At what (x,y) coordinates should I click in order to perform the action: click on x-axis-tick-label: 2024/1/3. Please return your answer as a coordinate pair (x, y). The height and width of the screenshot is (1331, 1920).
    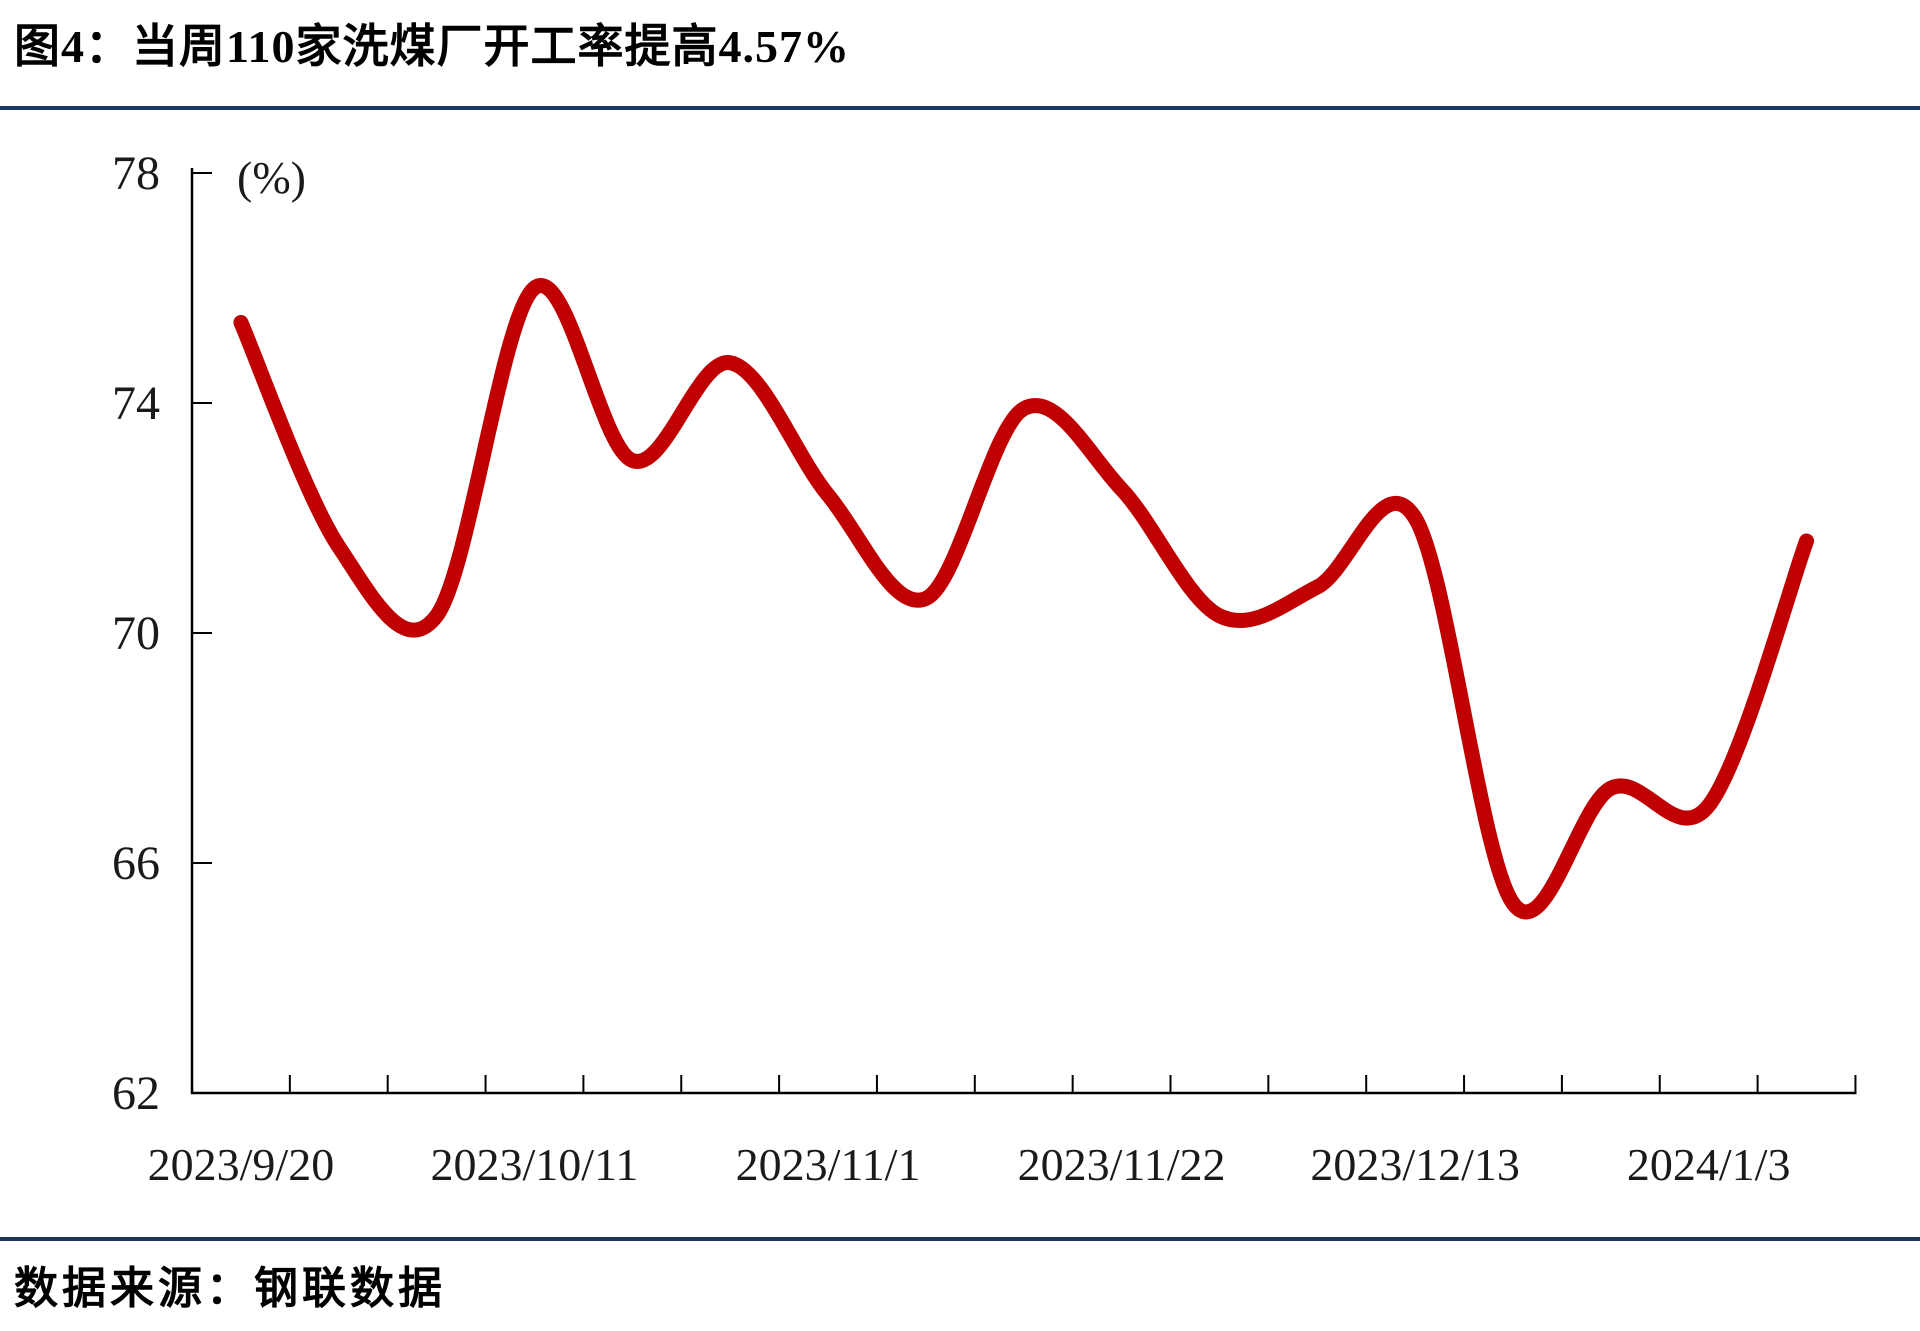
    Looking at the image, I should click on (1709, 1164).